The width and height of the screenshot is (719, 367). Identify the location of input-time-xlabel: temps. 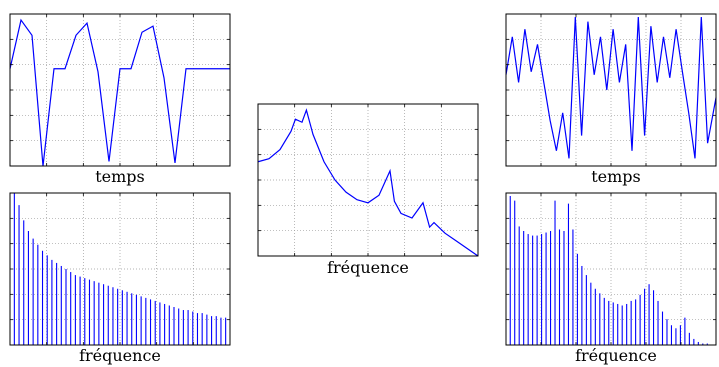
(120, 176).